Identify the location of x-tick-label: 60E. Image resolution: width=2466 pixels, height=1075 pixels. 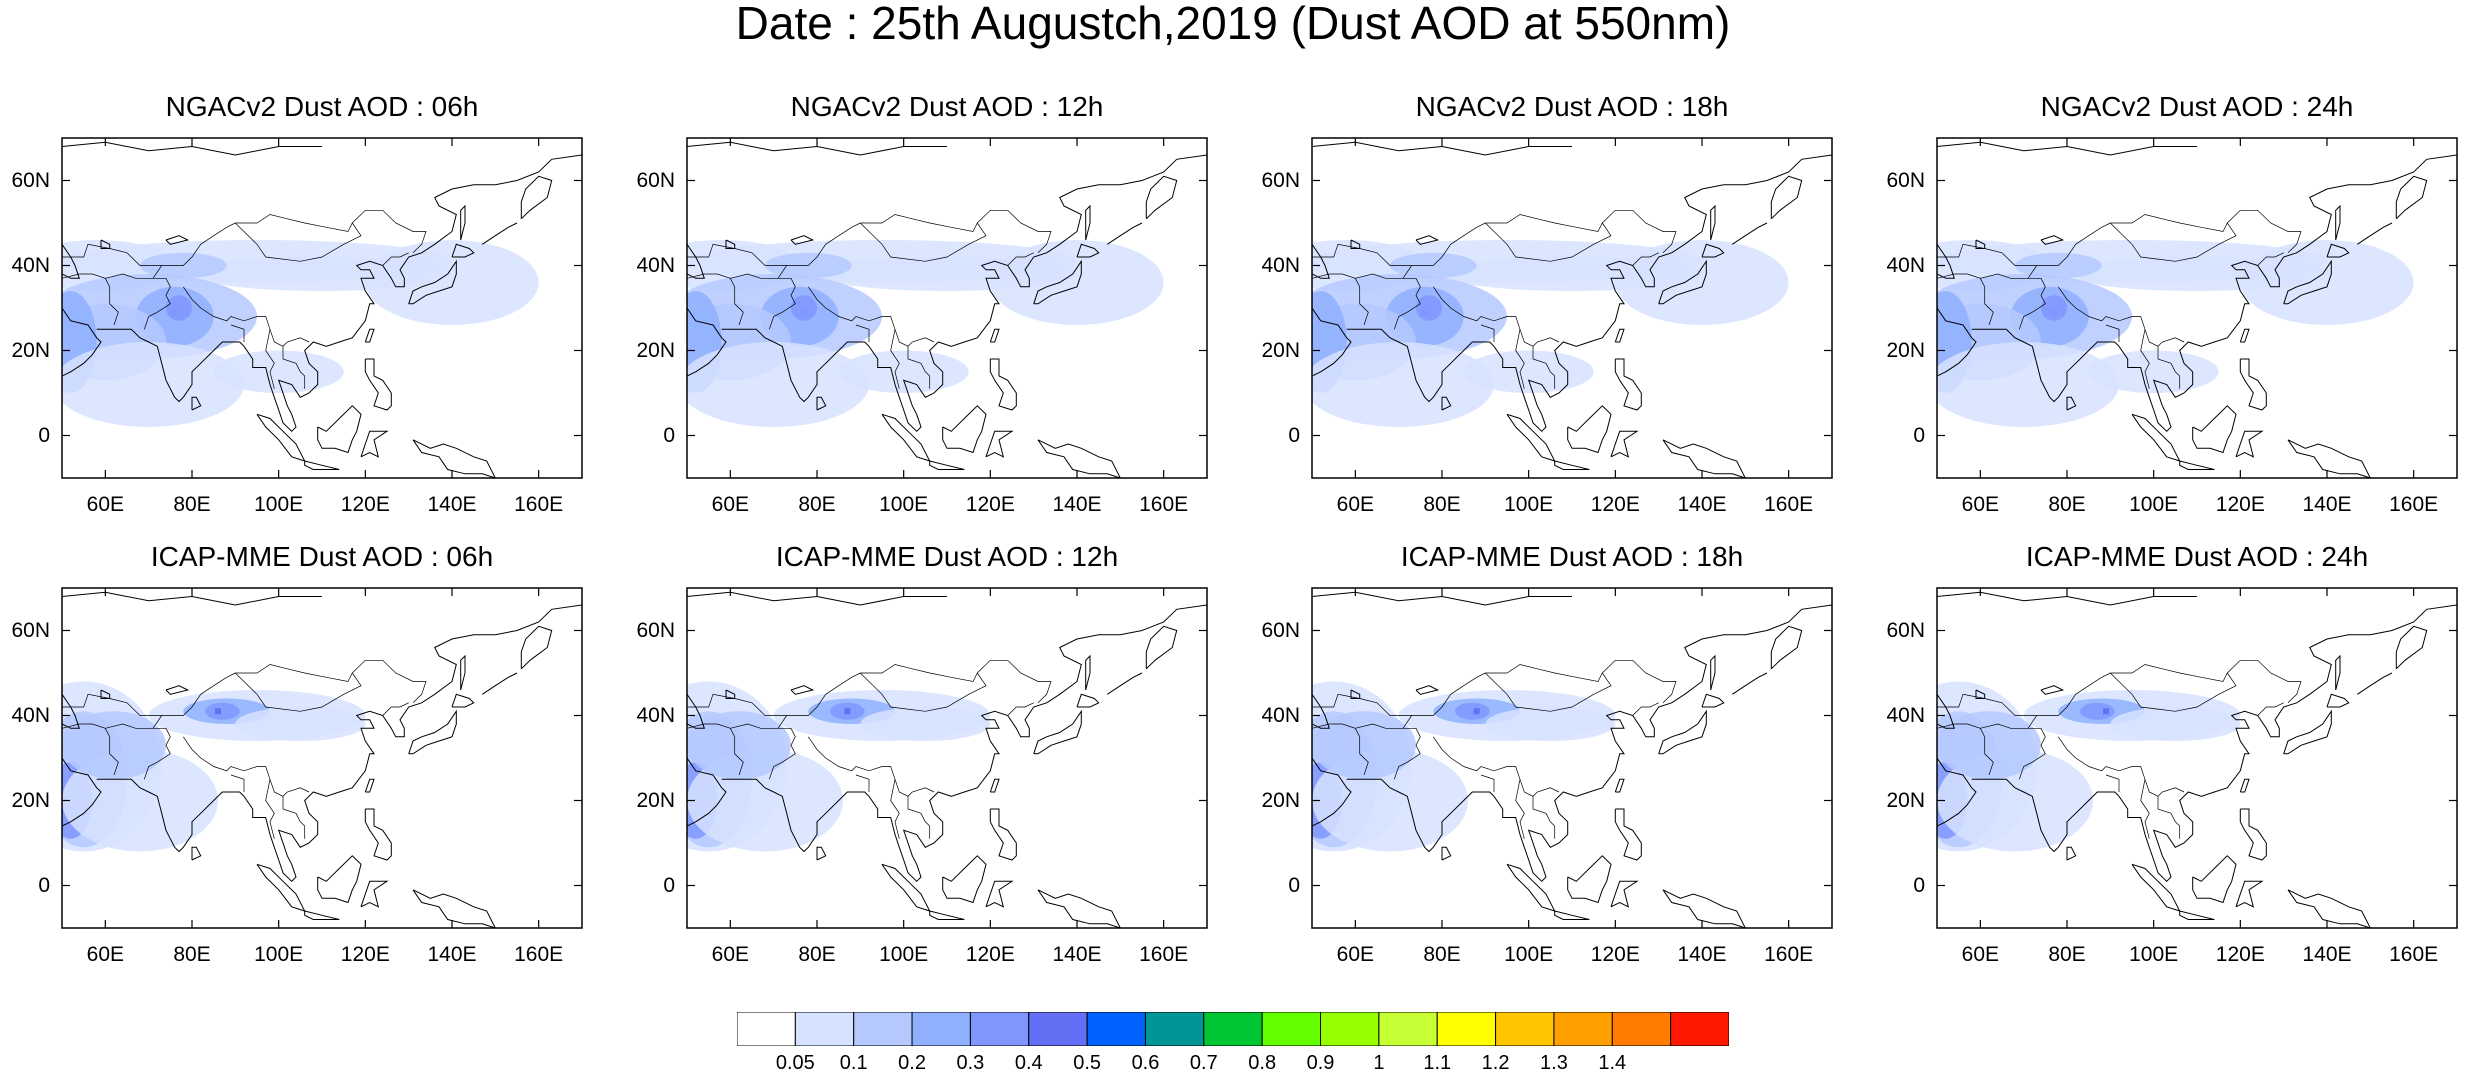
(730, 504).